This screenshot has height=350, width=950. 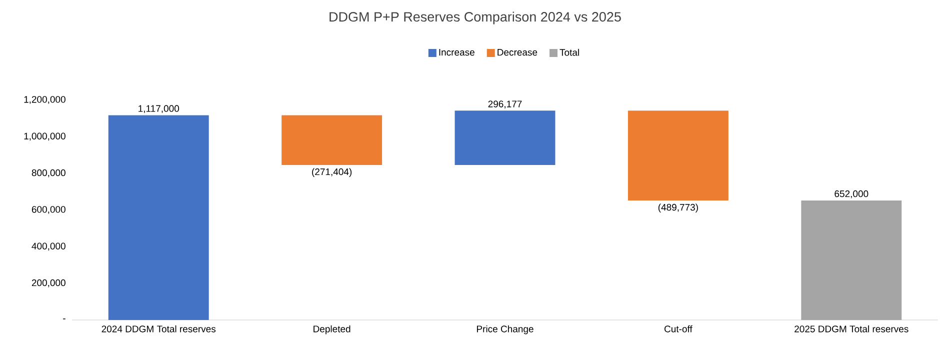 I want to click on data-label: 652,000, so click(x=851, y=194).